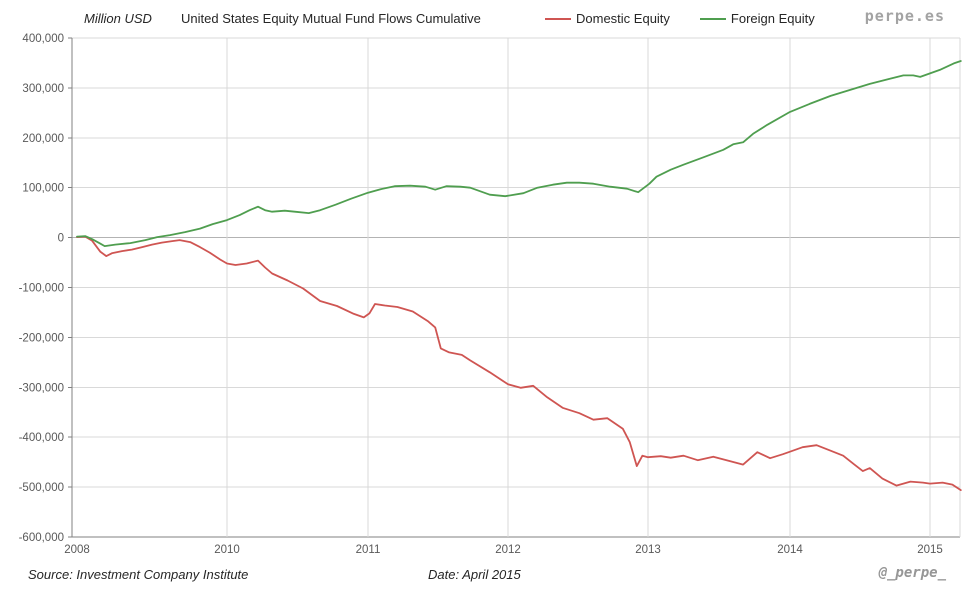 This screenshot has height=600, width=980. I want to click on svg-text: 2014, so click(790, 550).